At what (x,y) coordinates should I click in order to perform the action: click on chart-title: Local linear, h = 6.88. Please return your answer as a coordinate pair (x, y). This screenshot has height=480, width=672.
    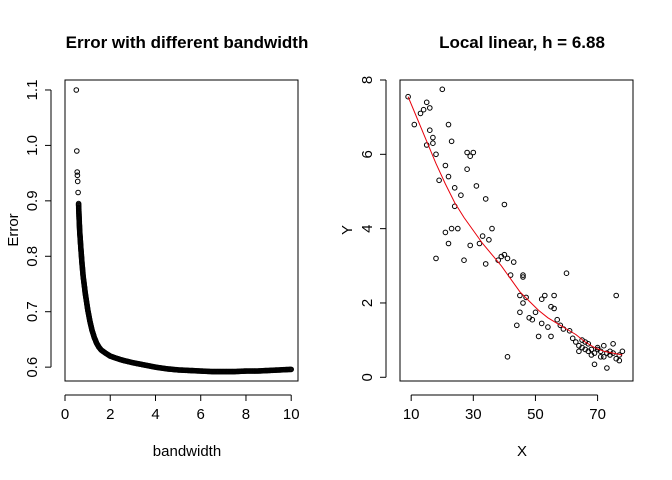
    Looking at the image, I should click on (522, 42).